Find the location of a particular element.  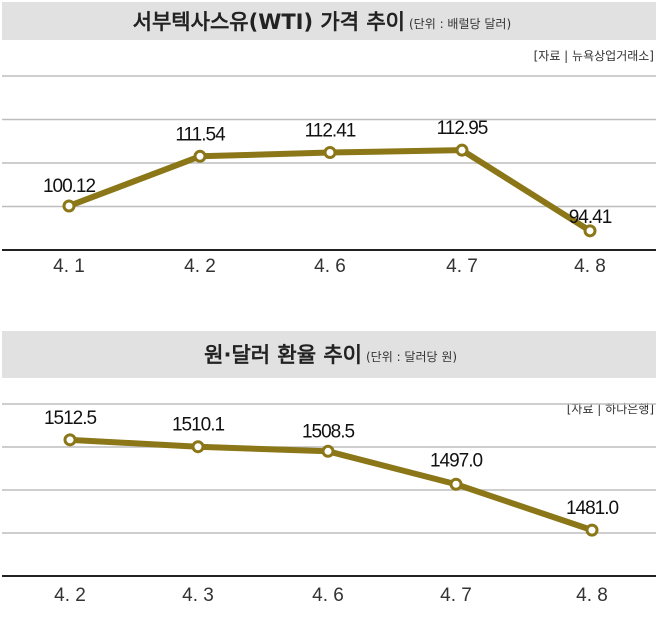

chart-title: 서부텍사스유(WTI) 가격 추이 is located at coordinates (269, 22).